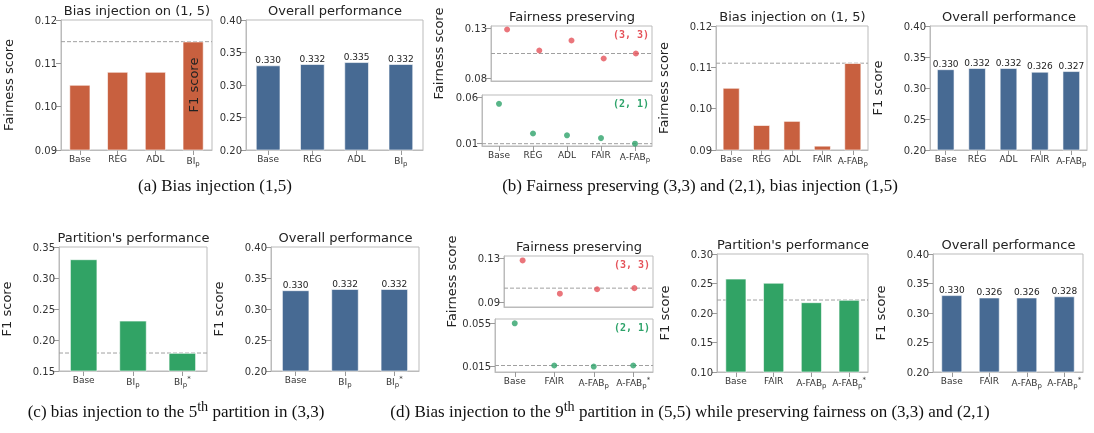 The width and height of the screenshot is (1094, 433). Describe the element at coordinates (476, 323) in the screenshot. I see `y-tick-label: 0.055` at that location.